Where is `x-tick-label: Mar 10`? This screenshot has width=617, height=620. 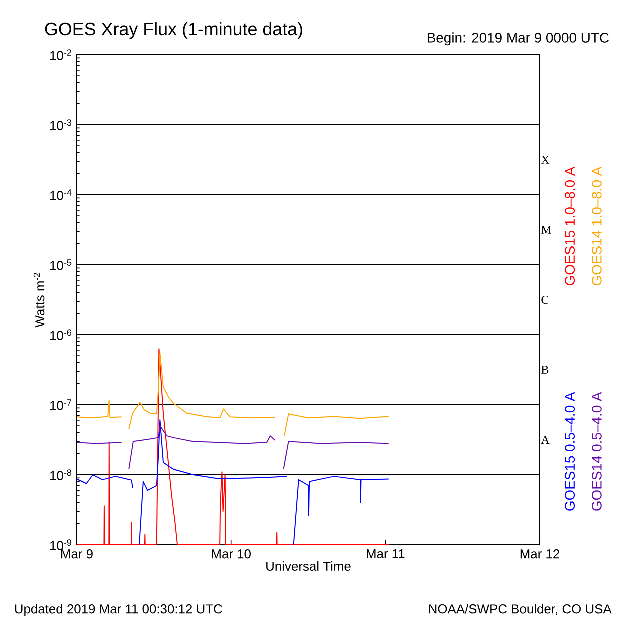
x-tick-label: Mar 10 is located at coordinates (231, 554).